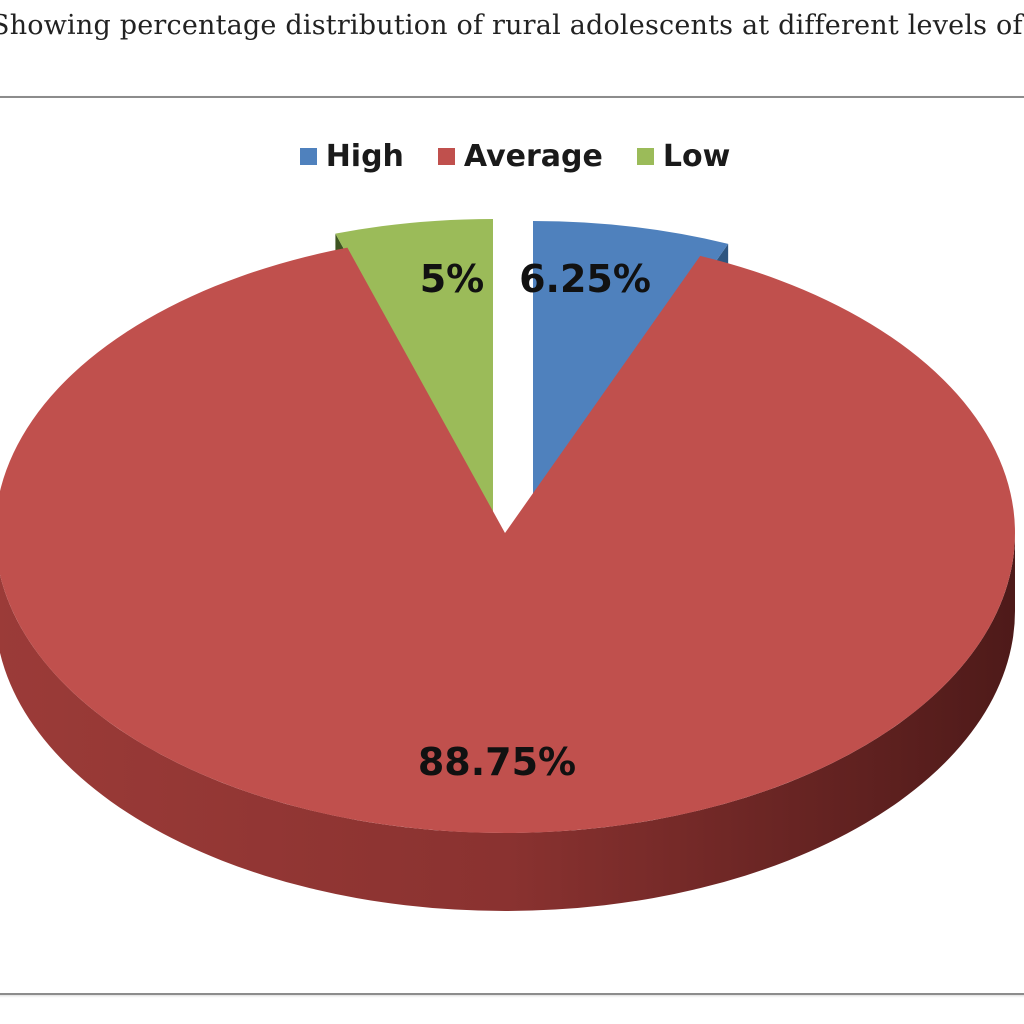 The image size is (1024, 1024). I want to click on legend-item-high: High, so click(351, 156).